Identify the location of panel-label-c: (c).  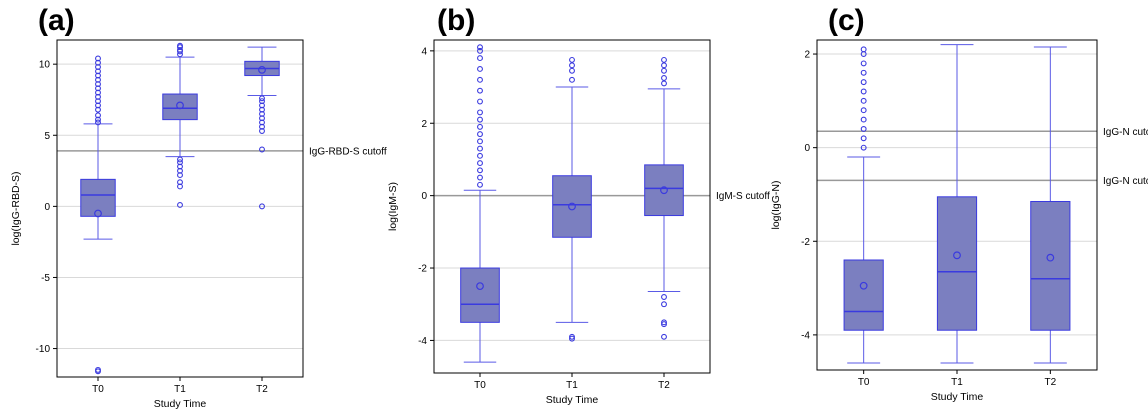
(846, 20).